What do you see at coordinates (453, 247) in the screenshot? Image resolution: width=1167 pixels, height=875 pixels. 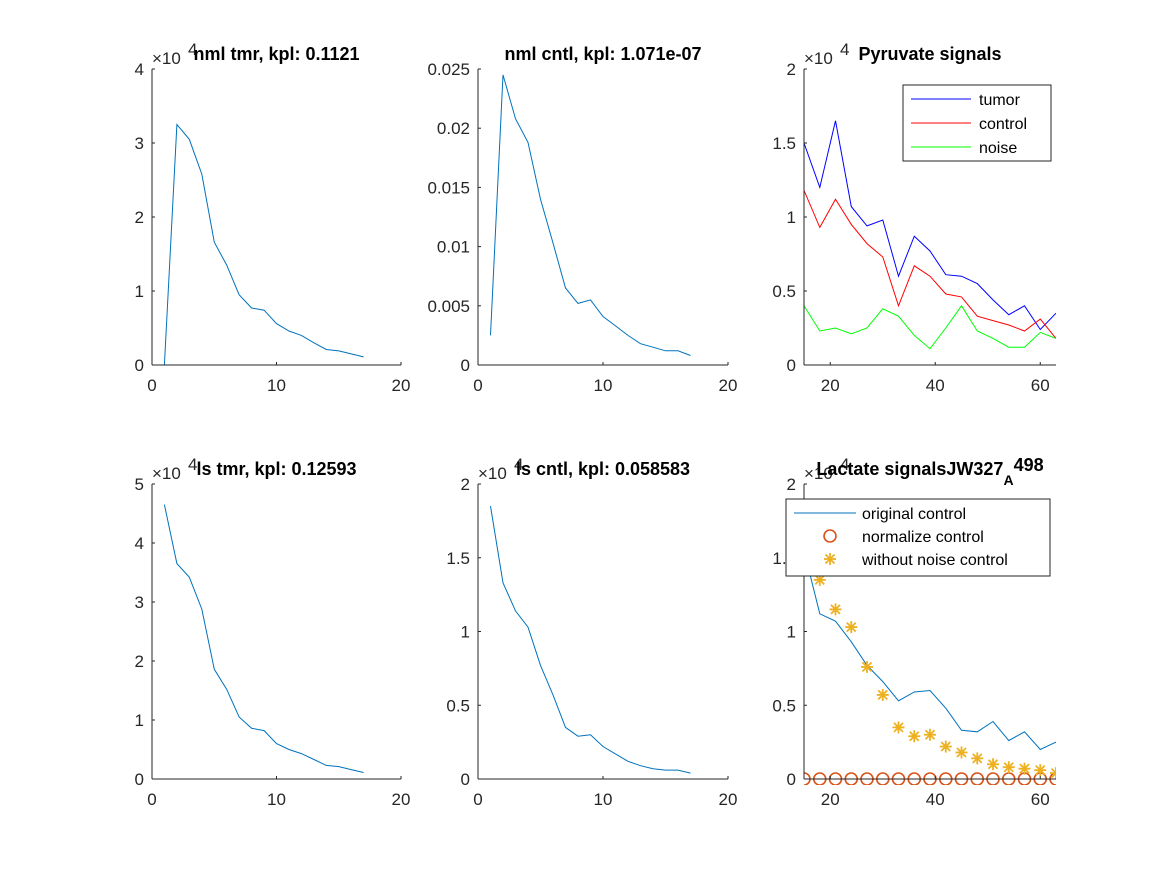 I see `y-tick-label: 0.01` at bounding box center [453, 247].